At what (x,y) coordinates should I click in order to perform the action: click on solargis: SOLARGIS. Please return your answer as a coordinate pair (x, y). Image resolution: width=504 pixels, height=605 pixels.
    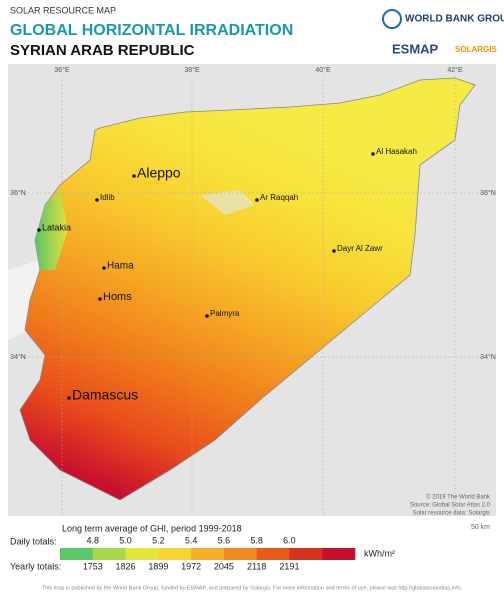
    Looking at the image, I should click on (476, 49).